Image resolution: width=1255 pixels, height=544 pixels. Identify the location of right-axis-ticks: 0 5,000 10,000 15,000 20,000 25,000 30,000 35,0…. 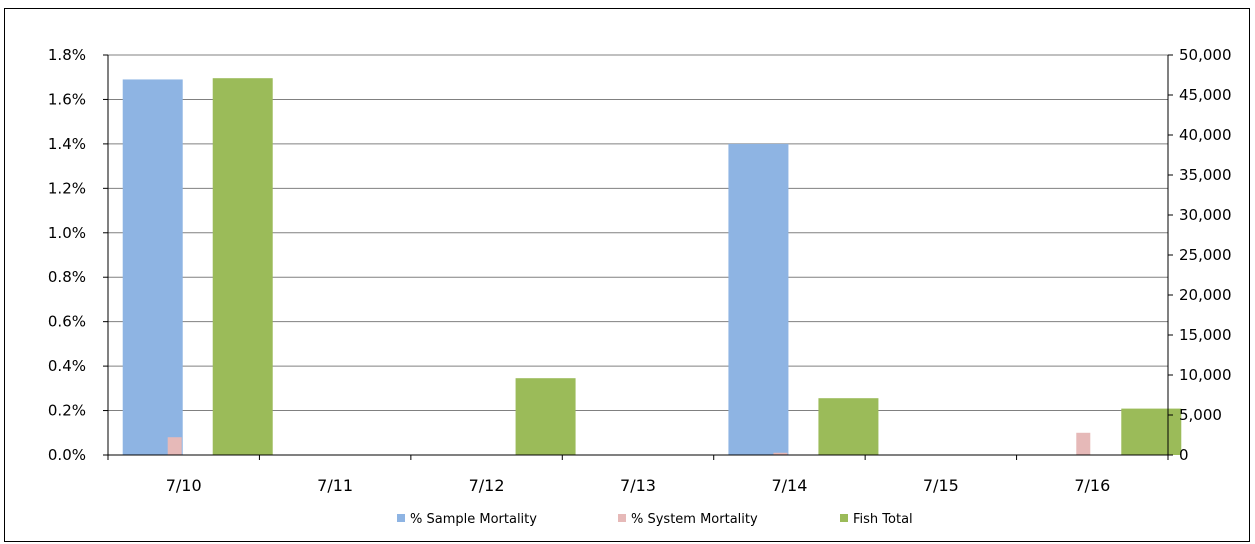
(1200, 255).